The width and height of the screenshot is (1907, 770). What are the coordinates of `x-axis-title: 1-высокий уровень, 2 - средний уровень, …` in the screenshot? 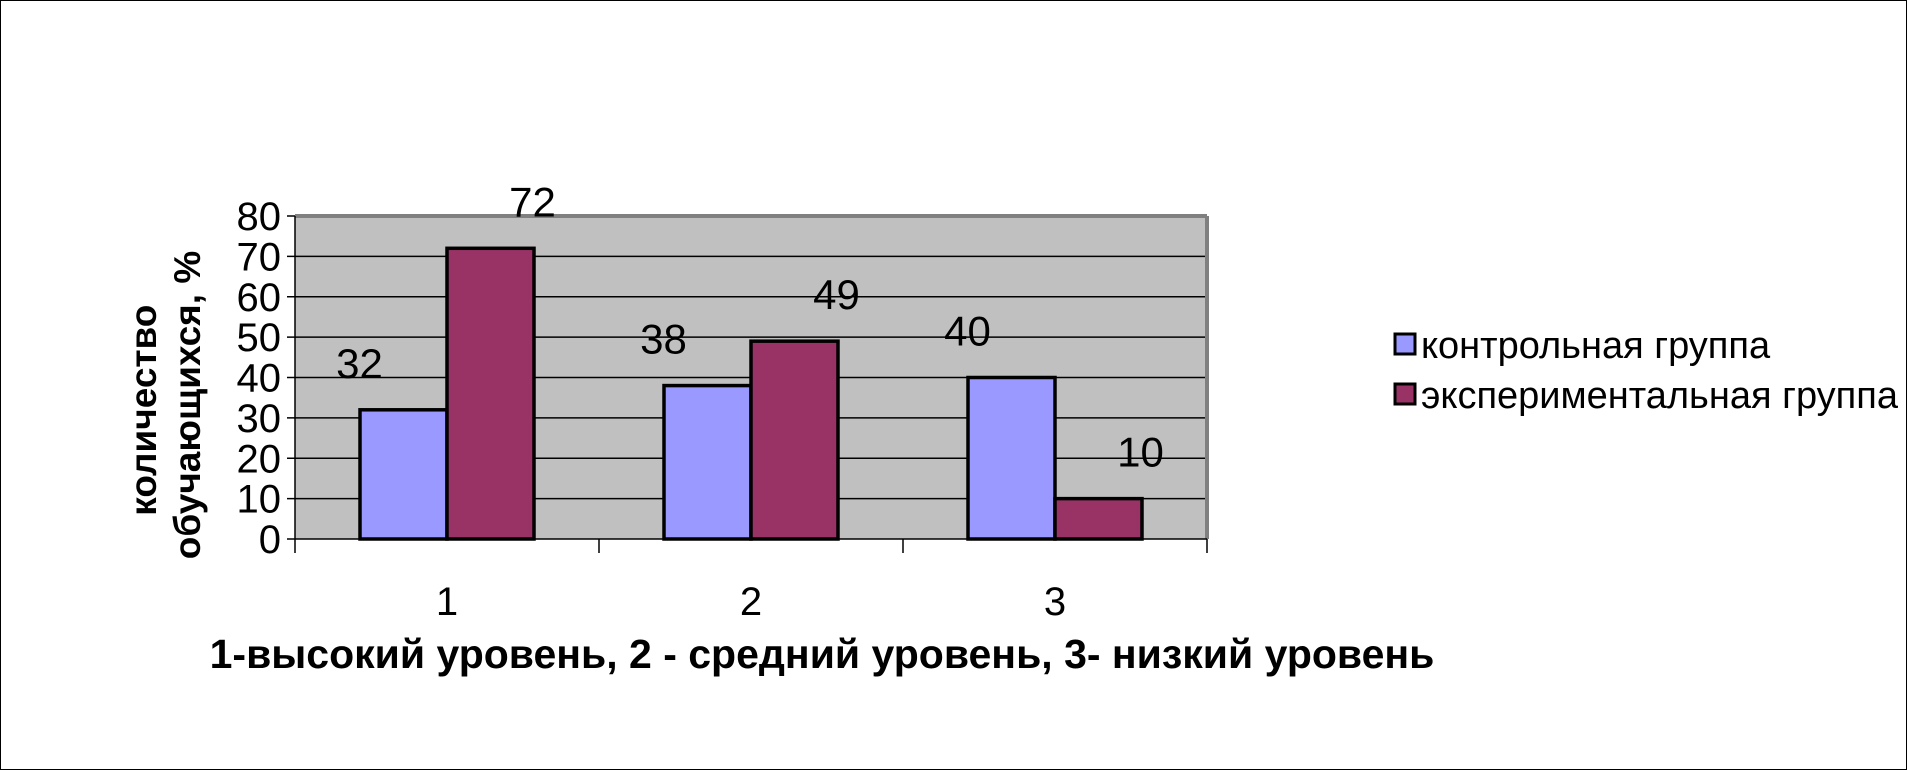 It's located at (822, 654).